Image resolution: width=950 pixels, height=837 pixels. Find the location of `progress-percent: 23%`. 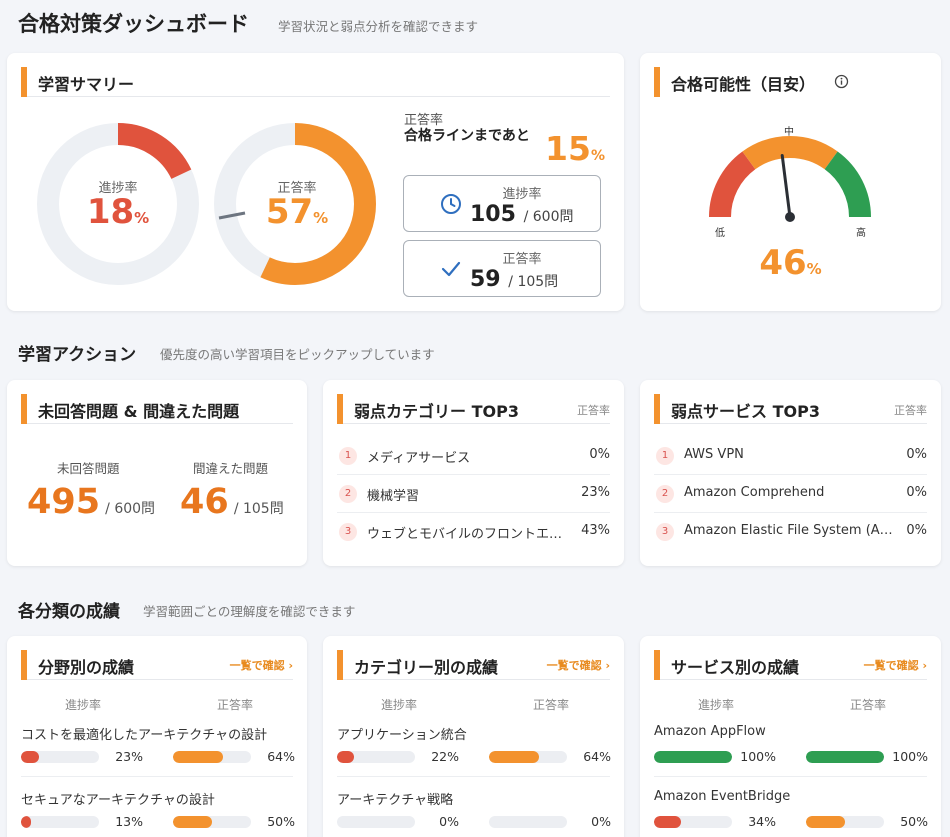

progress-percent: 23% is located at coordinates (129, 756).